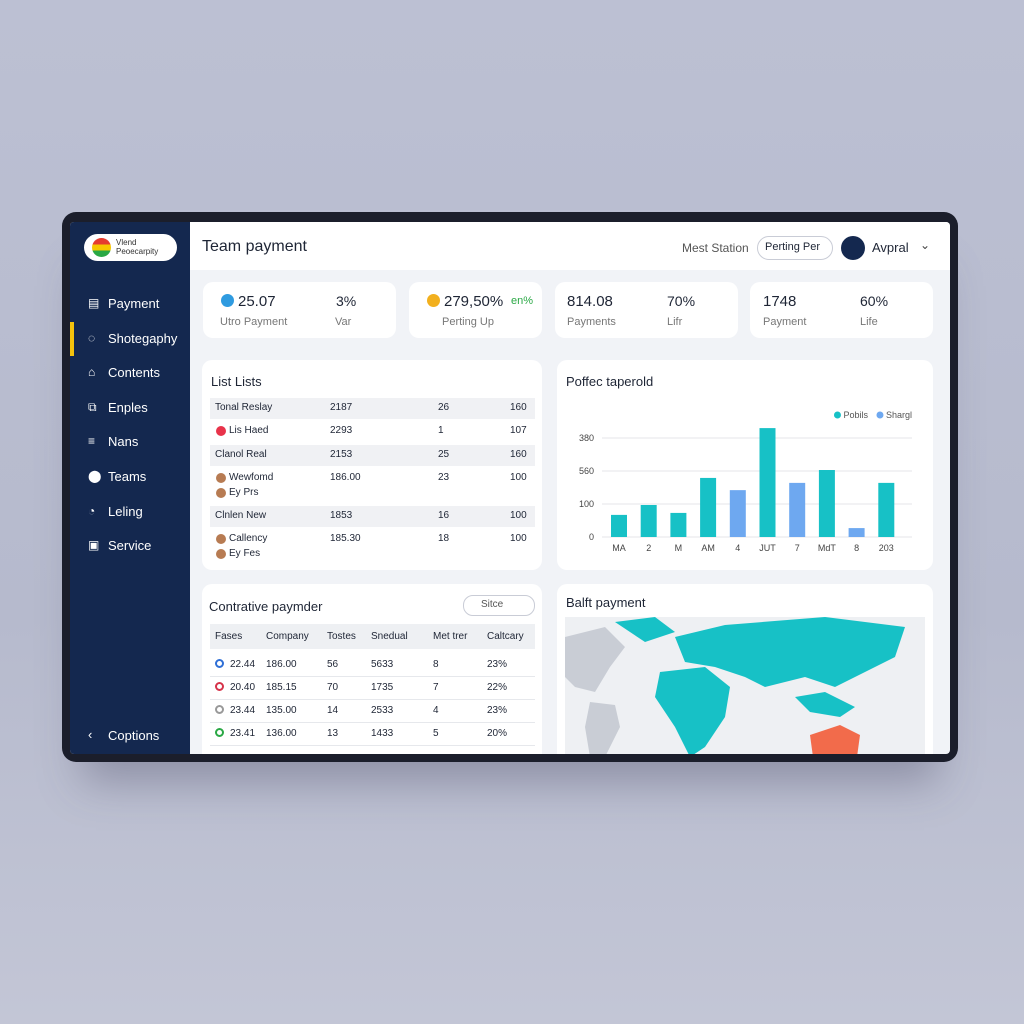  I want to click on table-cell: 70, so click(333, 687).